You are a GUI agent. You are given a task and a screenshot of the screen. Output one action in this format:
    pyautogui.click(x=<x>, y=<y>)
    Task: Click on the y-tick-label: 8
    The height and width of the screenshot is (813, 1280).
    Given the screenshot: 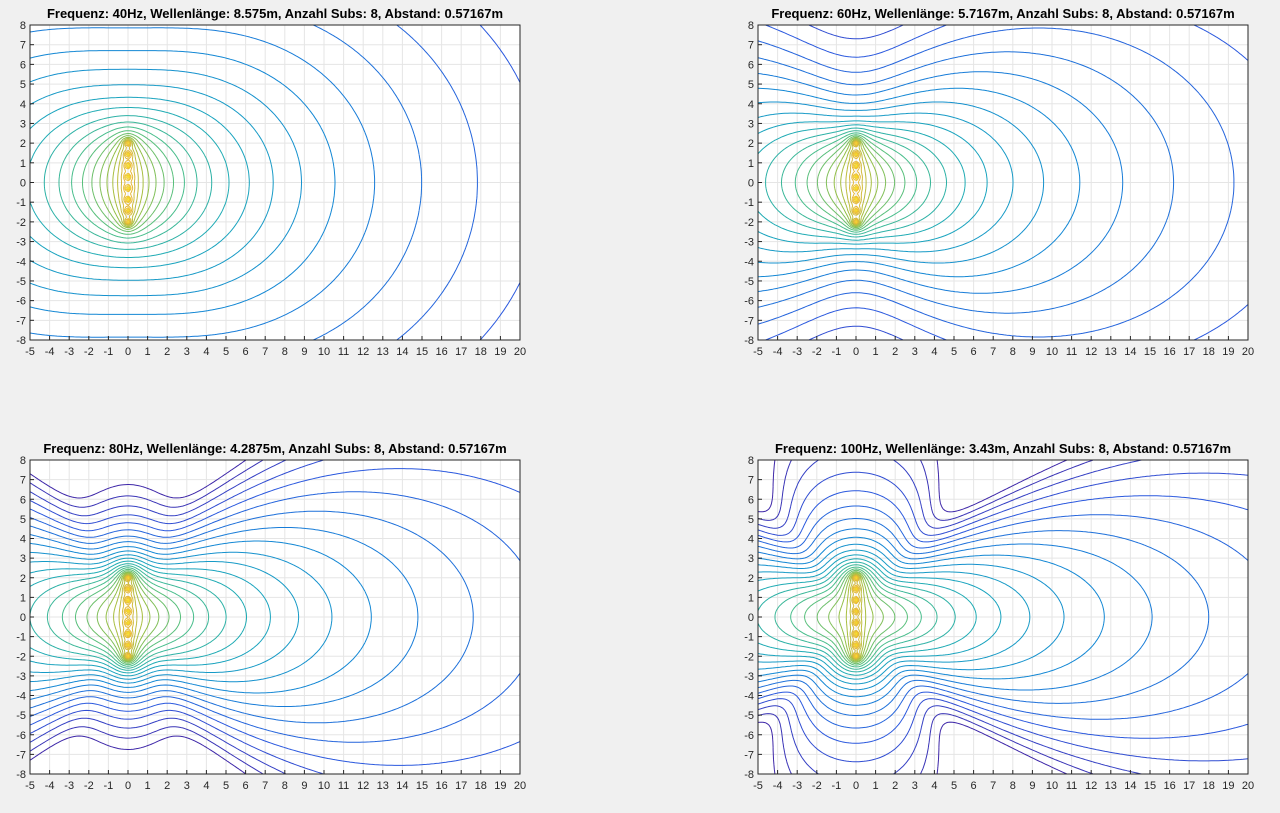 What is the action you would take?
    pyautogui.click(x=751, y=26)
    